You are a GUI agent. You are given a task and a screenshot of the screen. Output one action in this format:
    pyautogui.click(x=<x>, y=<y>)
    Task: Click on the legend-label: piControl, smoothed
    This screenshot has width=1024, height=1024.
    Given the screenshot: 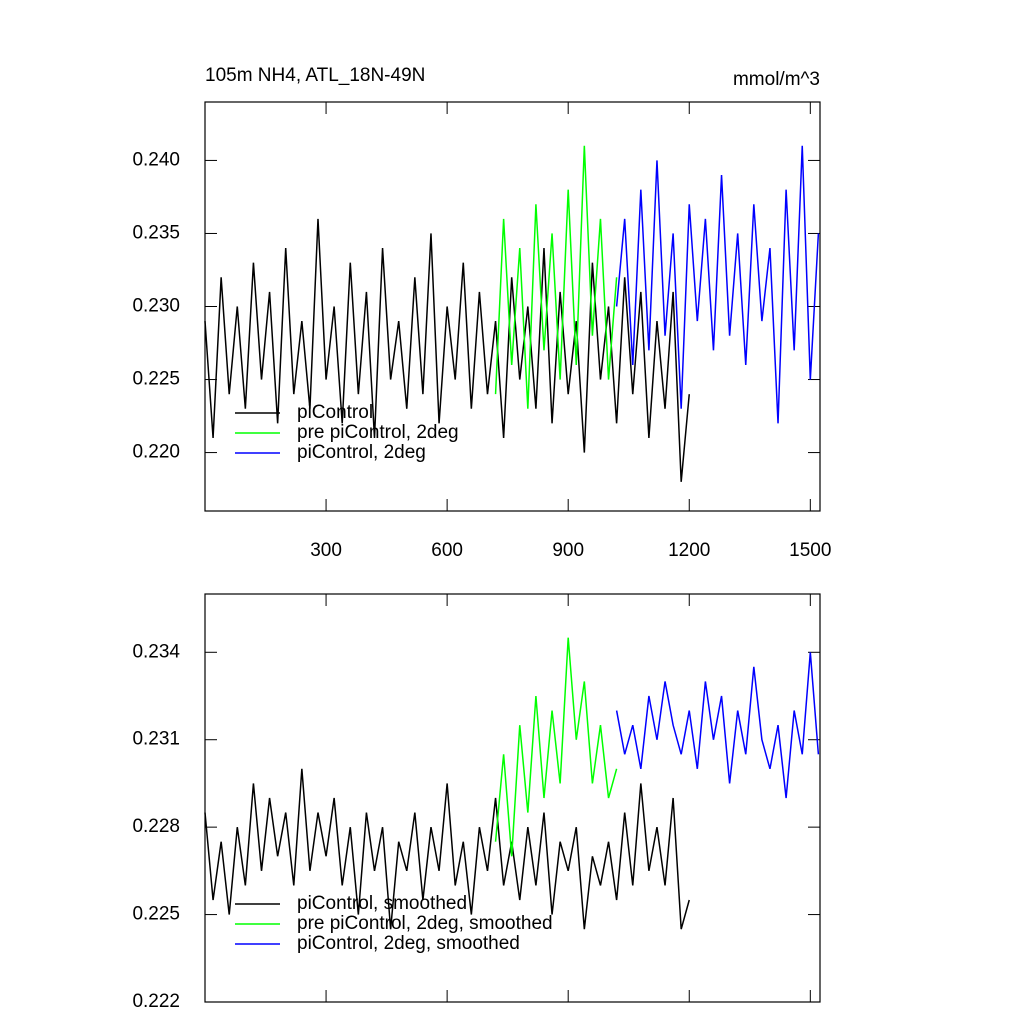 What is the action you would take?
    pyautogui.click(x=382, y=903)
    